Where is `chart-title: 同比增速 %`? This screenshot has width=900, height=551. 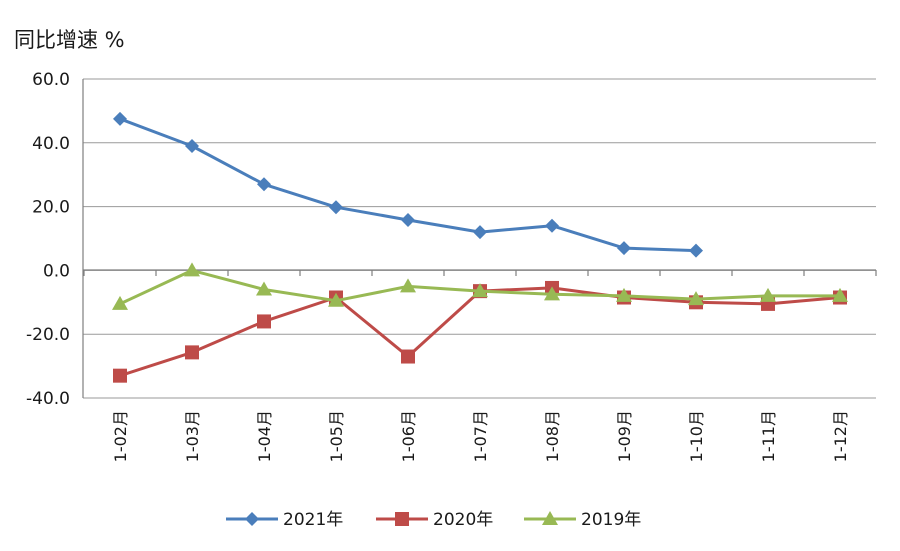
chart-title: 同比增速 % is located at coordinates (69, 40).